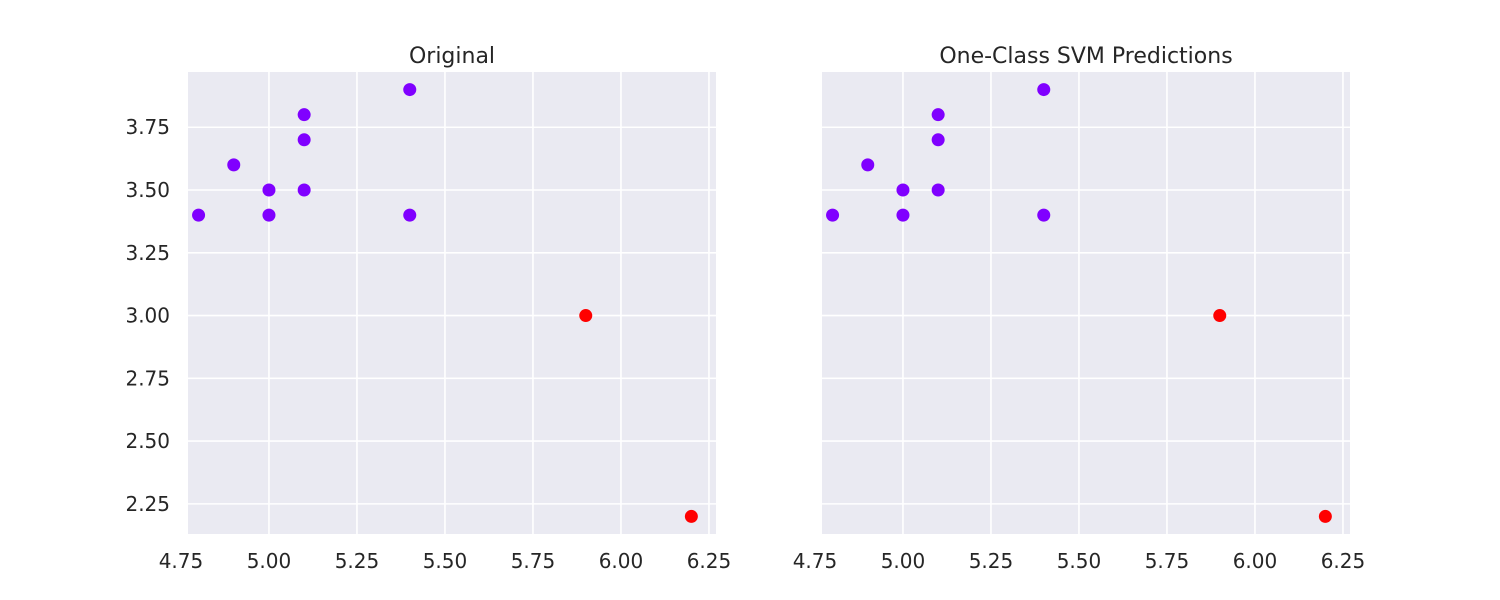  I want to click on y-tick-label: 3.25, so click(147, 253).